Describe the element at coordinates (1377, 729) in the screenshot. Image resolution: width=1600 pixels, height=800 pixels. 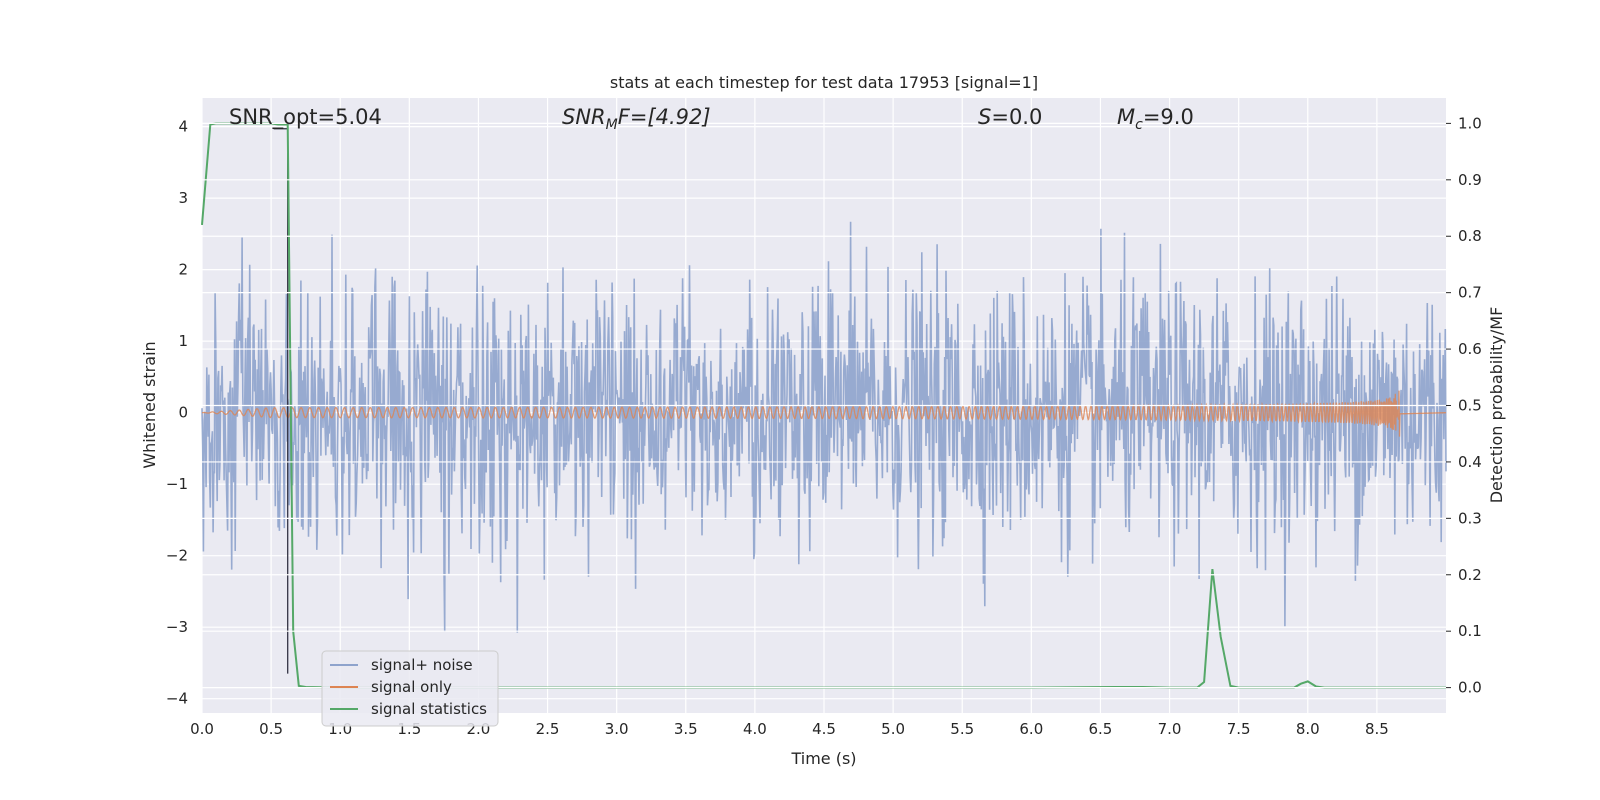
I see `x-tick-label: 8.5` at that location.